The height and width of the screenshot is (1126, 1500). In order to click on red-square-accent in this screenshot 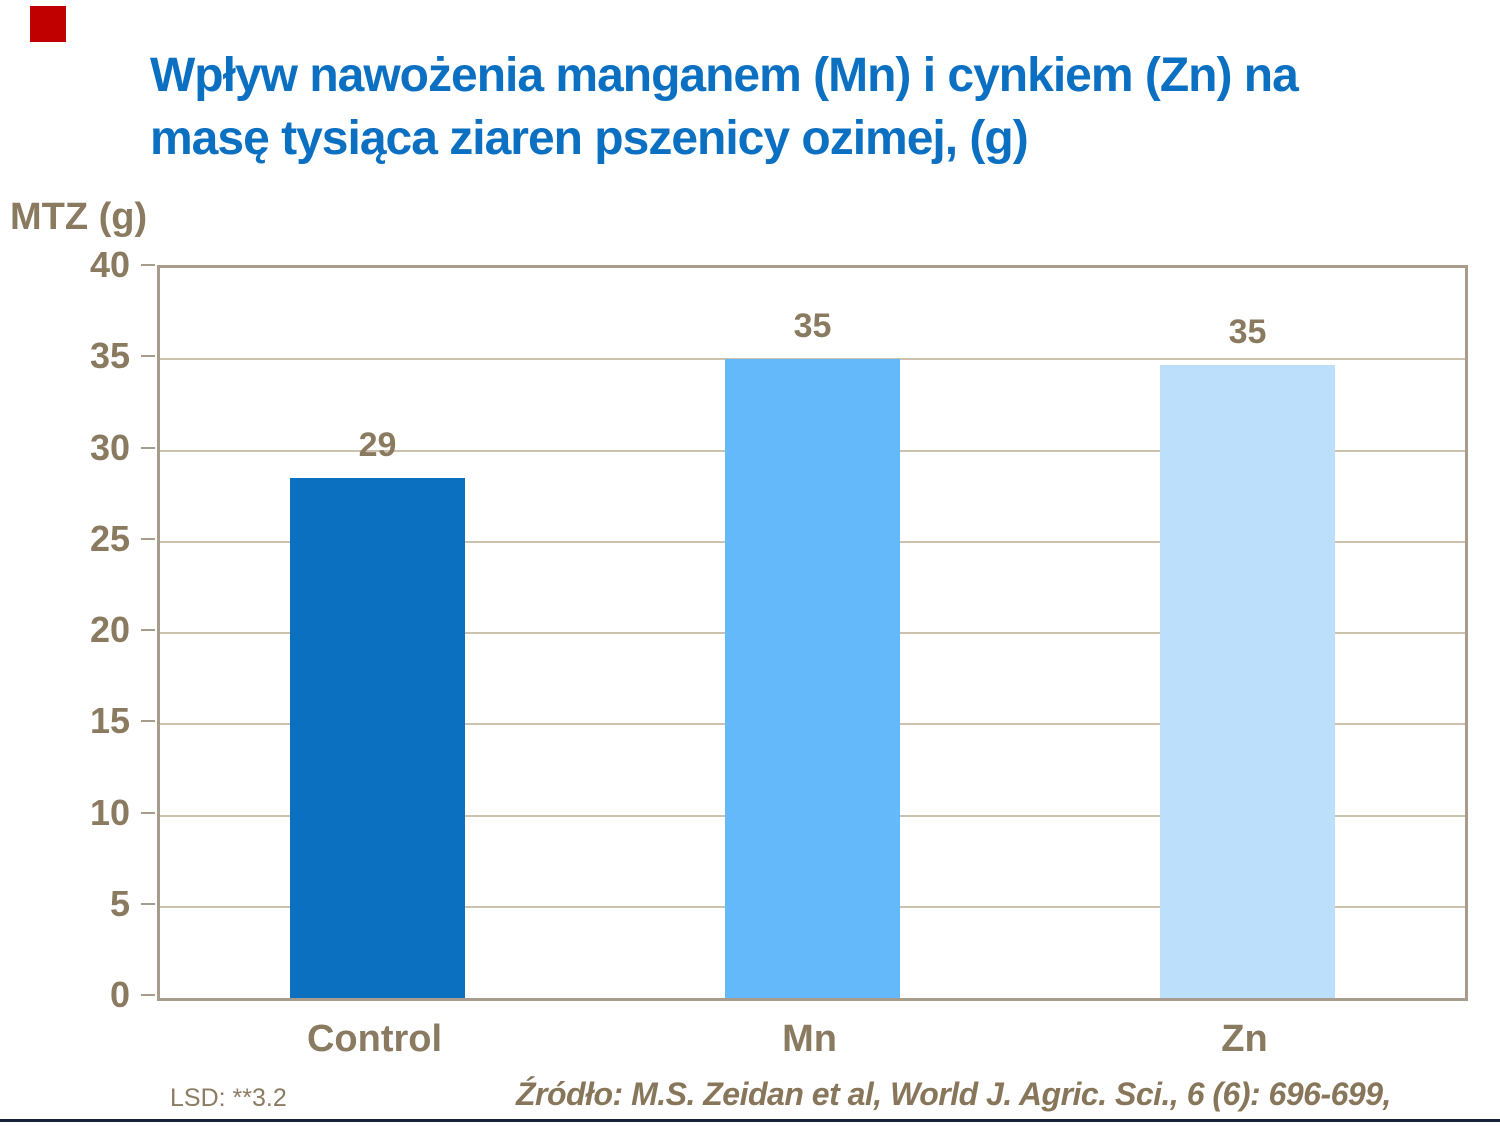, I will do `click(48, 24)`.